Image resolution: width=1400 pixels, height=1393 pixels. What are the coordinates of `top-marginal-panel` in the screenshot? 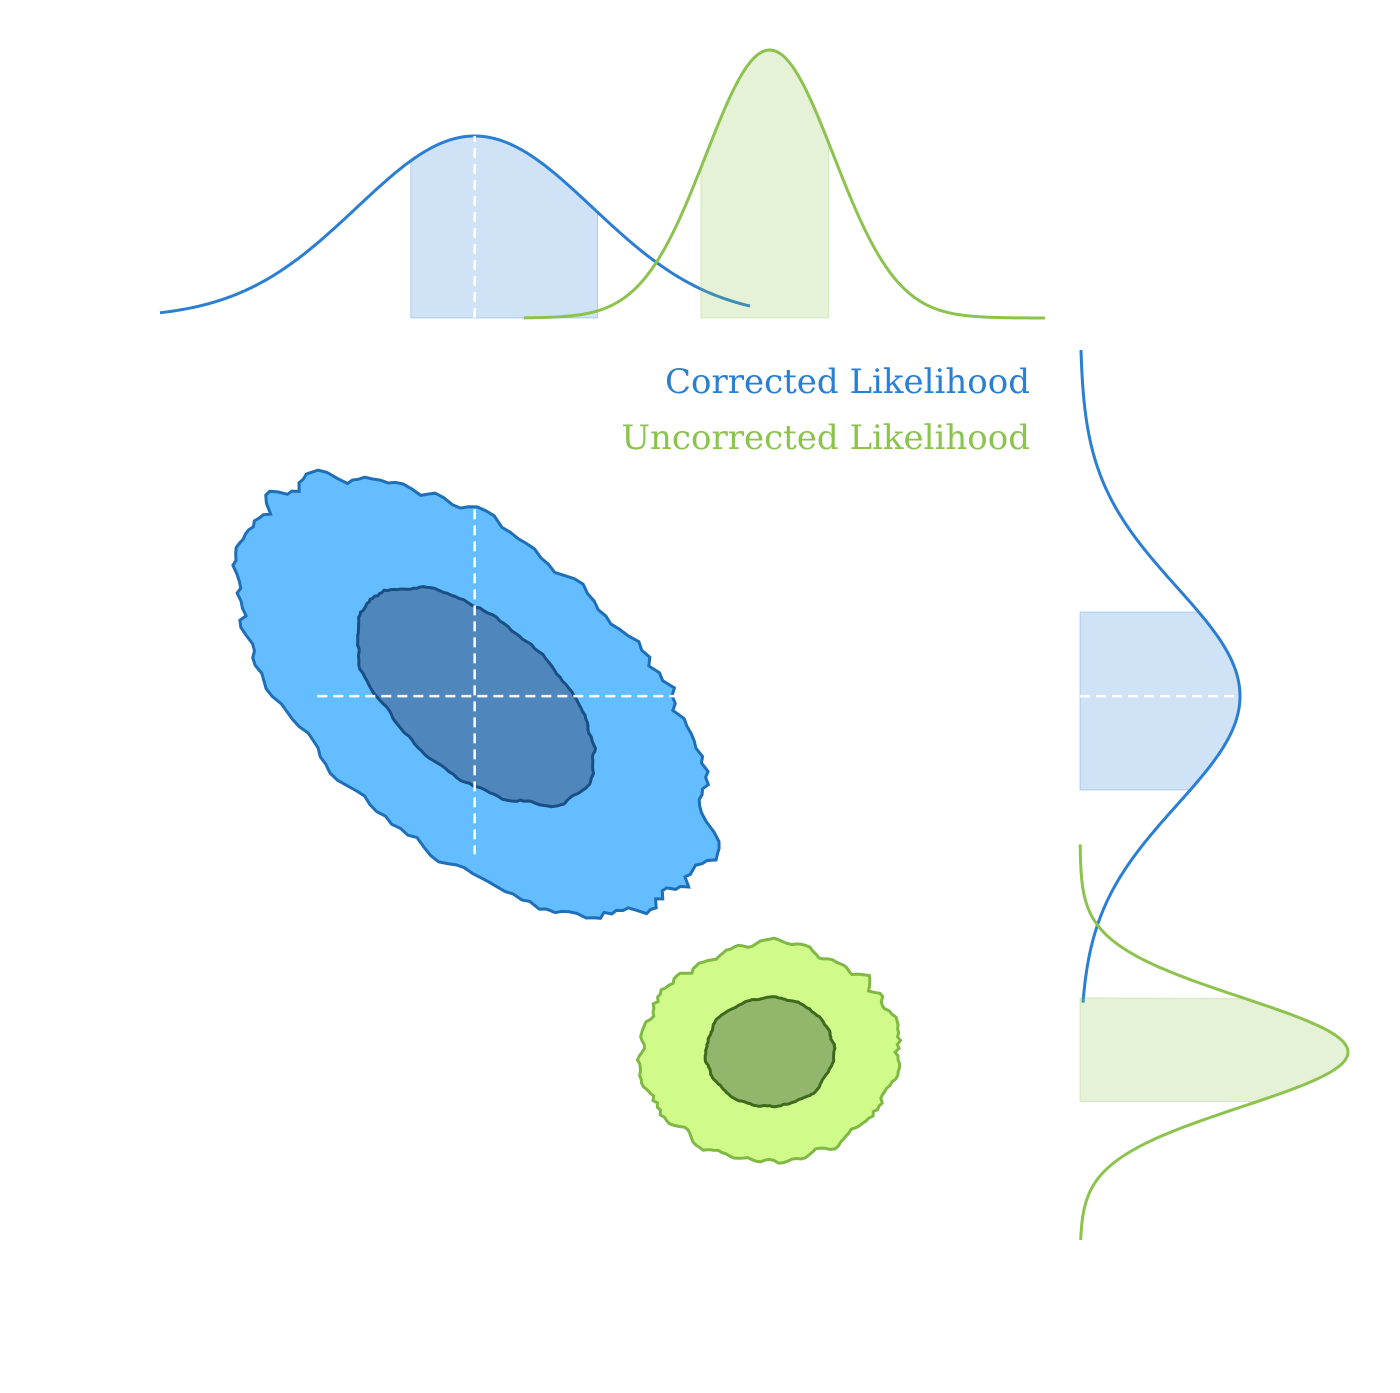 It's located at (602, 184).